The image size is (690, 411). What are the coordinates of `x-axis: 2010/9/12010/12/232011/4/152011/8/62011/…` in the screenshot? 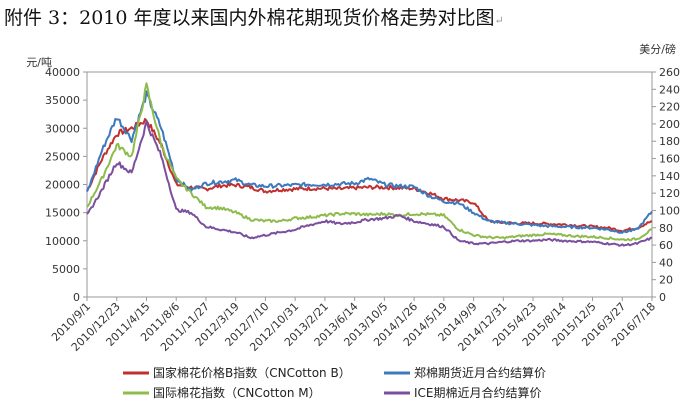 It's located at (353, 325).